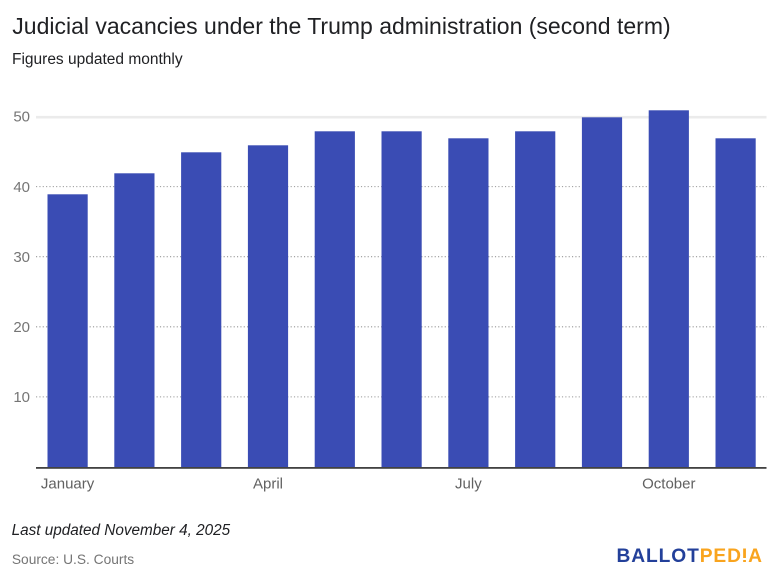 This screenshot has height=581, width=779. What do you see at coordinates (21, 117) in the screenshot?
I see `svg-text: 50` at bounding box center [21, 117].